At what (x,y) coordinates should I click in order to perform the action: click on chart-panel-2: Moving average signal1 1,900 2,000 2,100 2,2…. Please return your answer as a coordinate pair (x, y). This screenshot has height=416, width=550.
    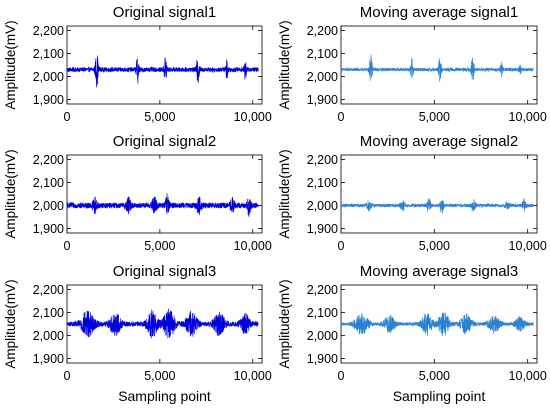
    Looking at the image, I should click on (412, 64).